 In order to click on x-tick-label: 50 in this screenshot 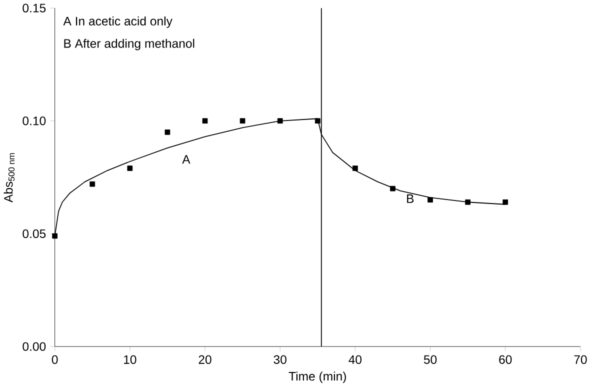, I will do `click(430, 359)`.